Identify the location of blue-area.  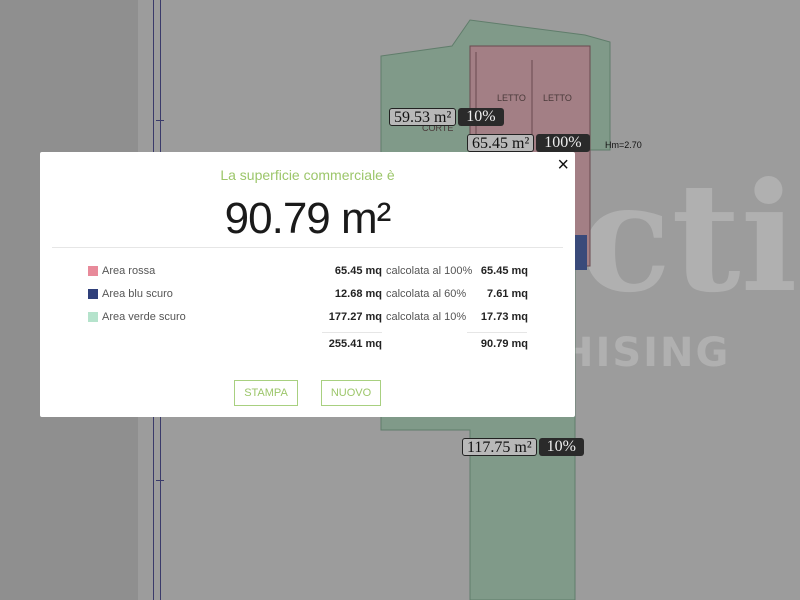
(581, 252).